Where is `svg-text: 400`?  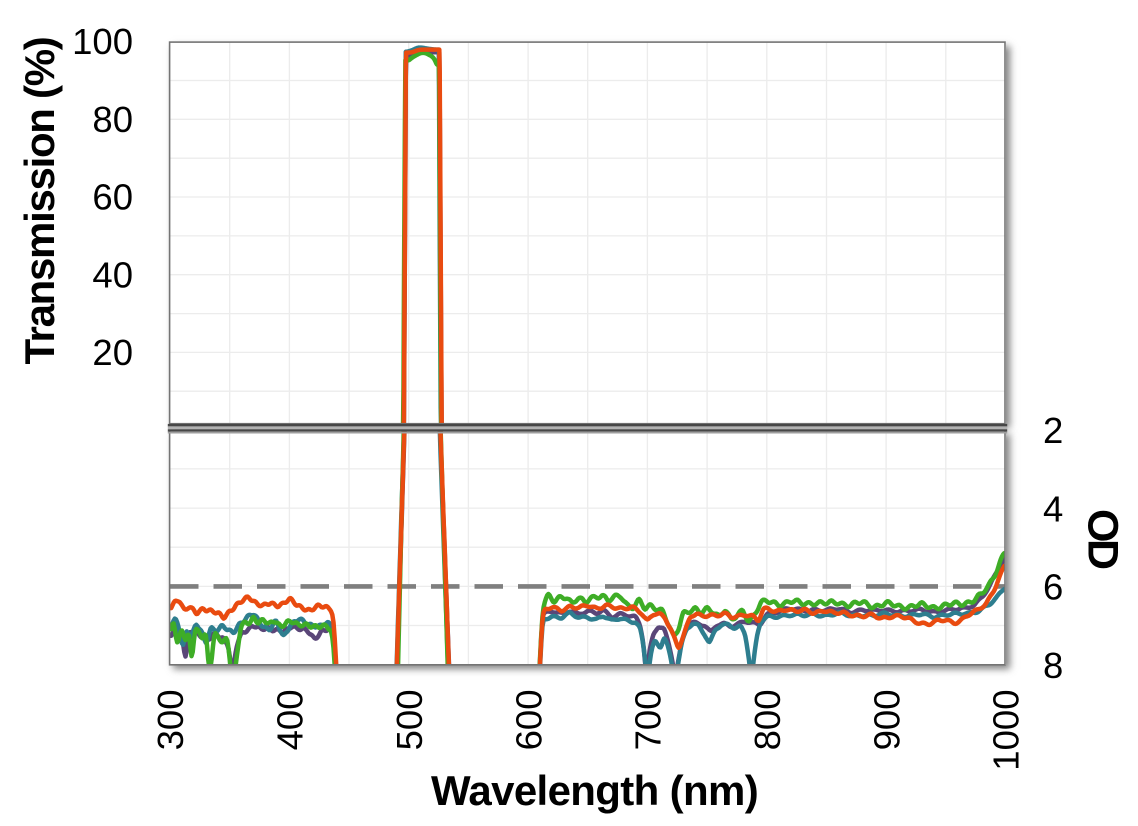 svg-text: 400 is located at coordinates (290, 720).